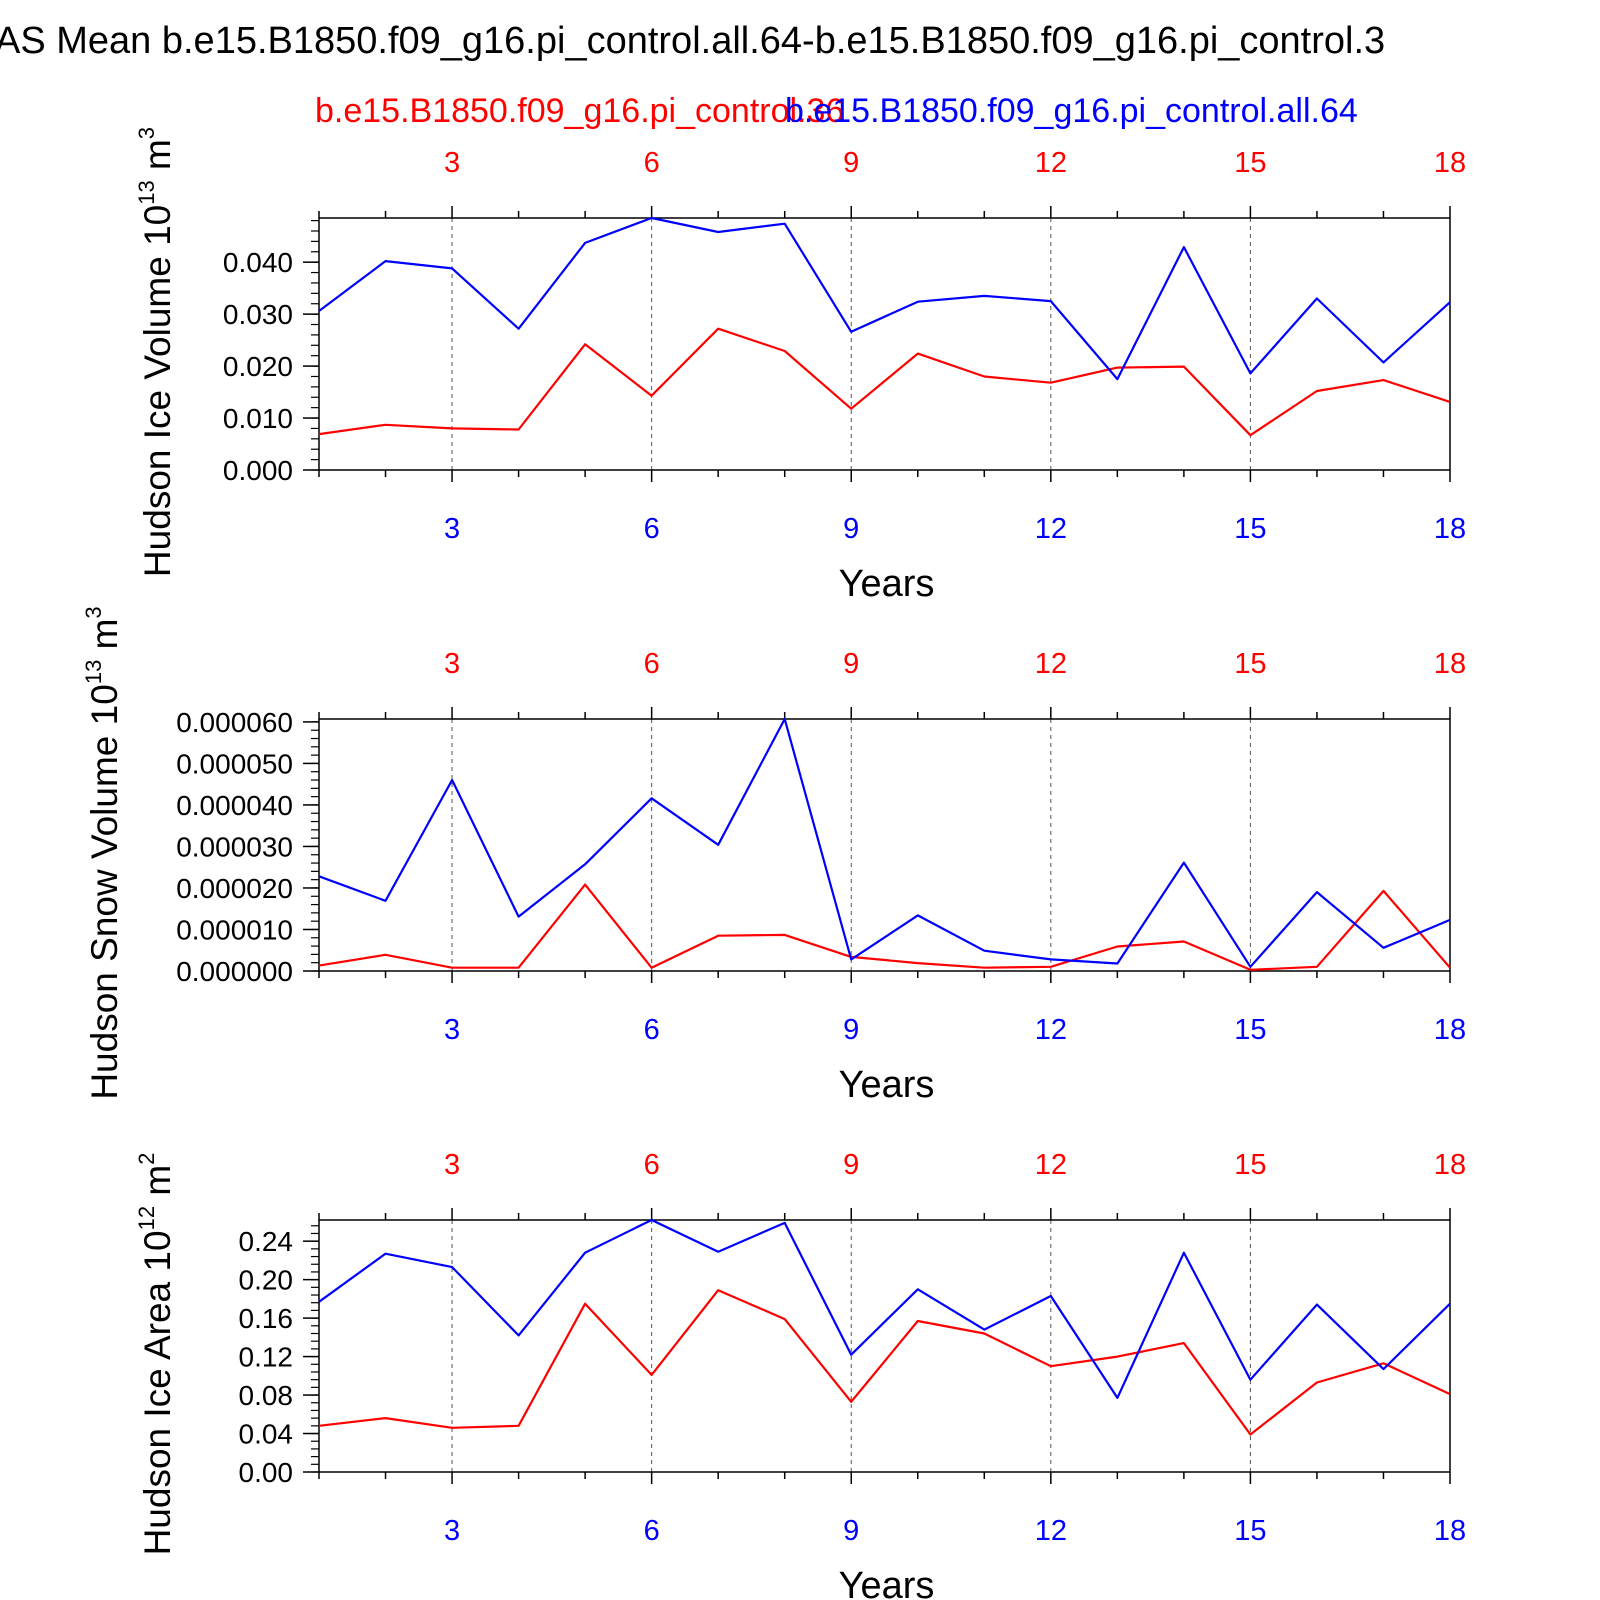 This screenshot has width=1600, height=1600. What do you see at coordinates (580, 111) in the screenshot?
I see `legend-case-red: b.e15.B1850.f09_g16.pi_control.36` at bounding box center [580, 111].